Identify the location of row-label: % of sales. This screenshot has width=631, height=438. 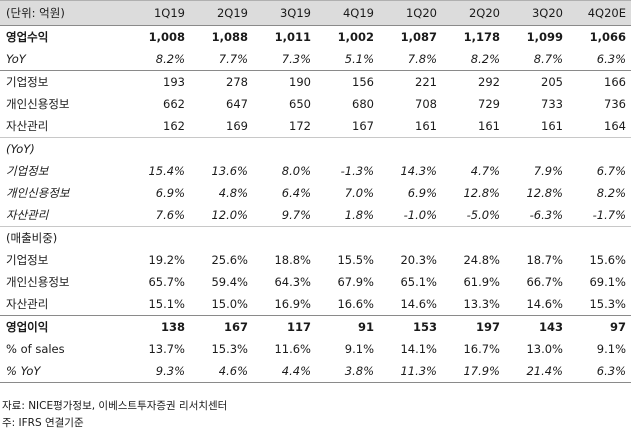
(35, 349).